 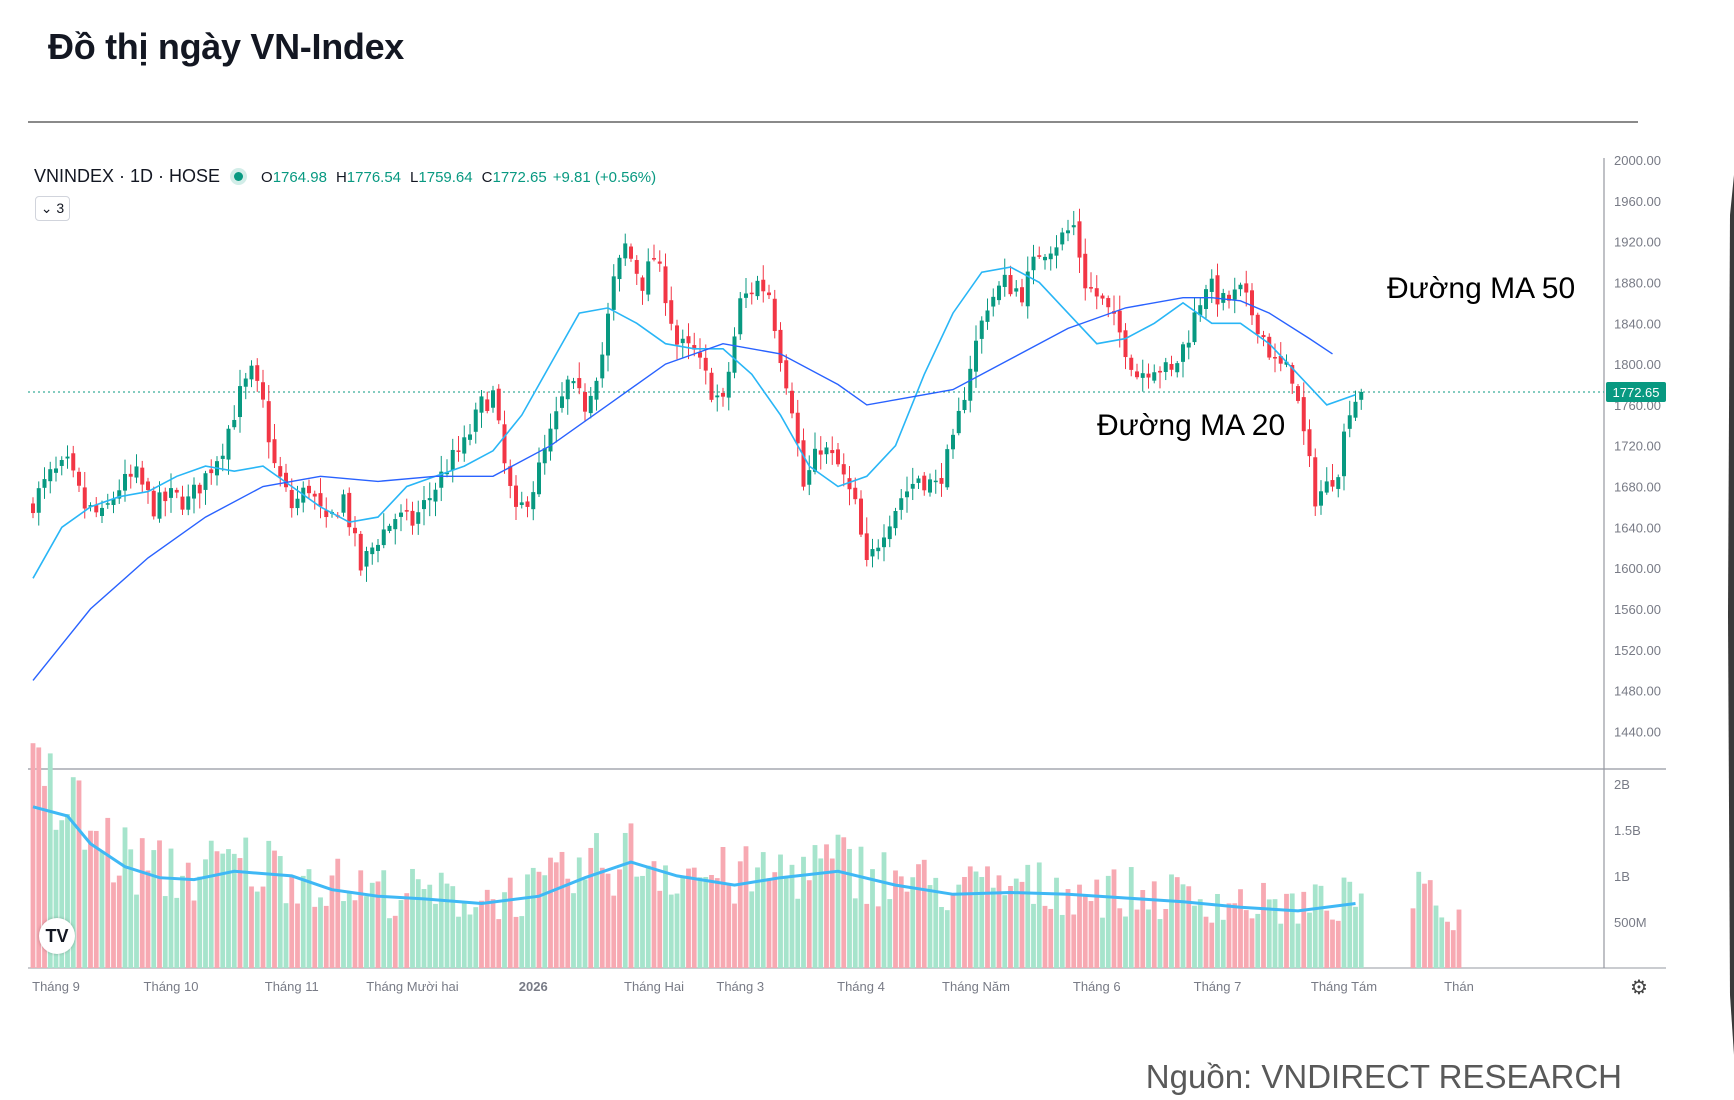 What do you see at coordinates (414, 177) in the screenshot?
I see `low-key: L` at bounding box center [414, 177].